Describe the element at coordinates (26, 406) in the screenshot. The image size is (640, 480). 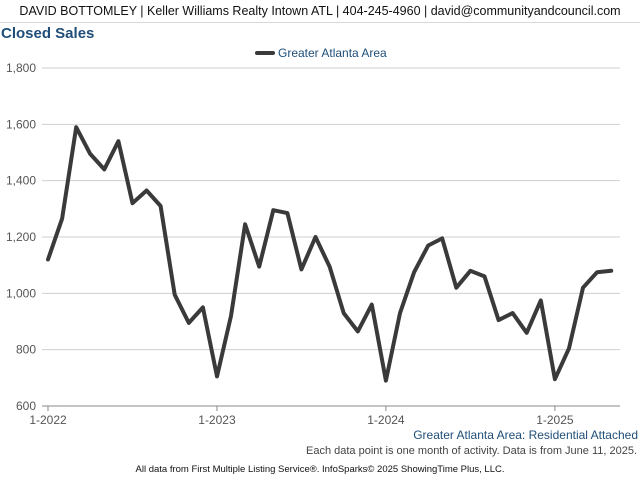
I see `y-tick-label: 600` at that location.